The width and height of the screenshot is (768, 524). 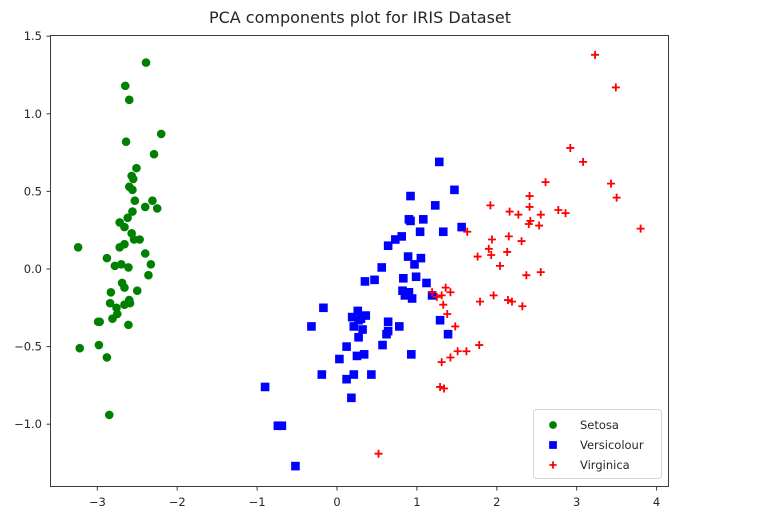 I want to click on y-tick-label: 1.5, so click(x=33, y=36).